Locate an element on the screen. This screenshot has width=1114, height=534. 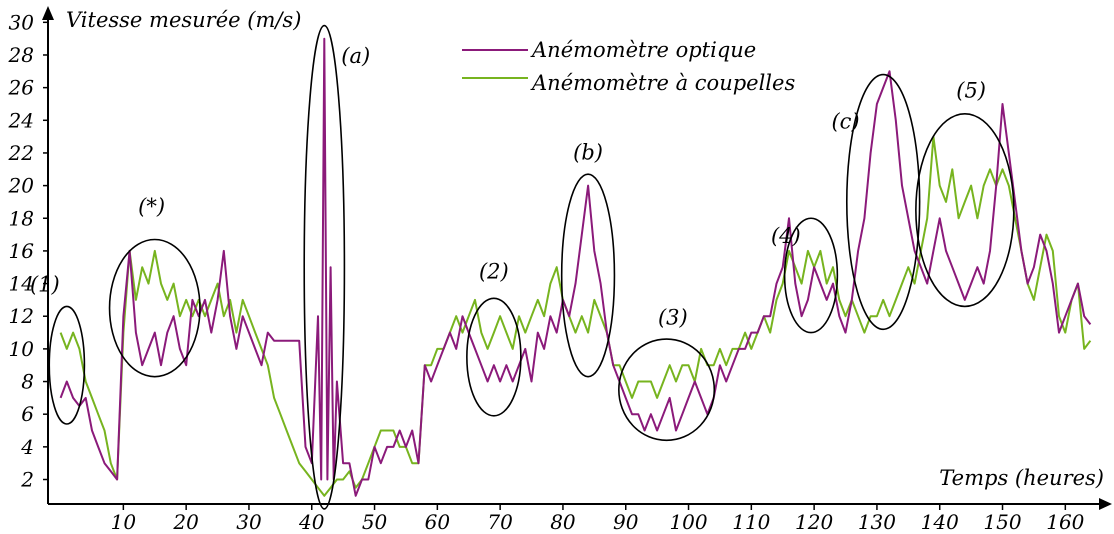
x-axis-arrow is located at coordinates (1105, 504).